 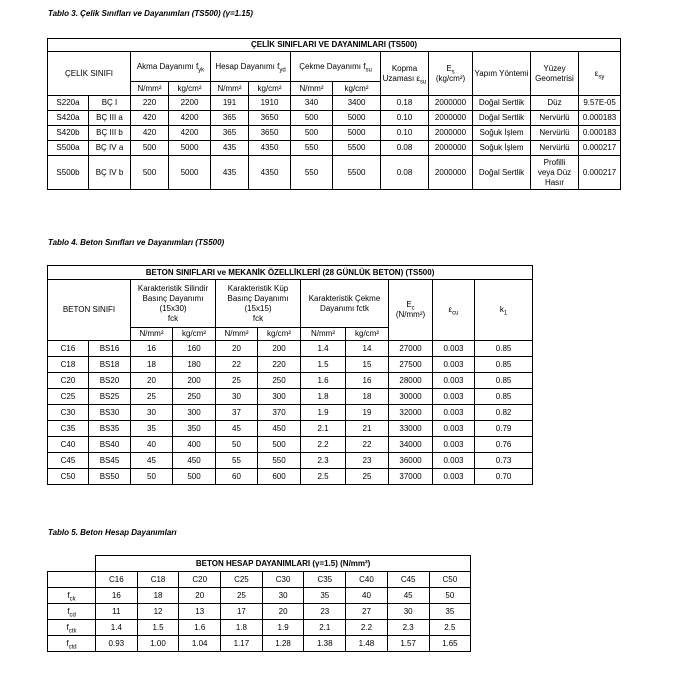 What do you see at coordinates (259, 627) in the screenshot?
I see `row: fctk 1.4 1.5 1.6 1.8 1.9 2.1 2.2 2.3 2.5` at bounding box center [259, 627].